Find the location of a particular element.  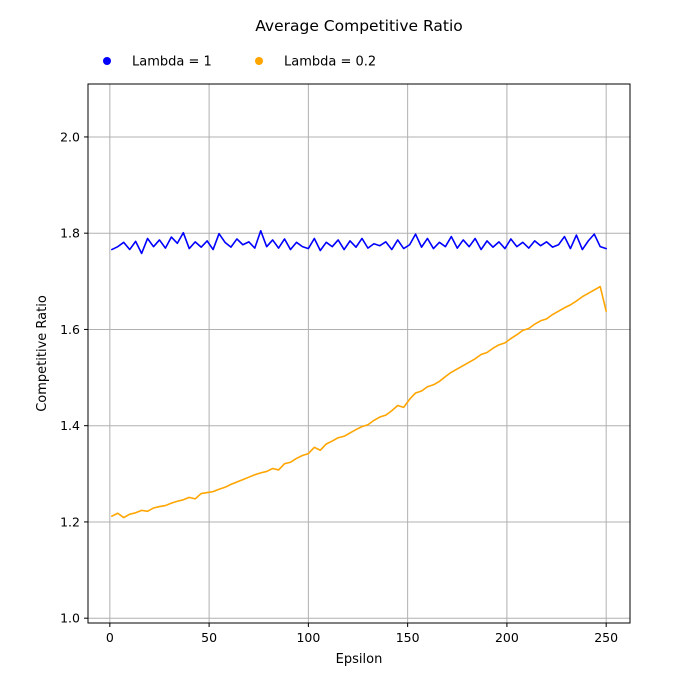

x-tick-label: 200 is located at coordinates (507, 637).